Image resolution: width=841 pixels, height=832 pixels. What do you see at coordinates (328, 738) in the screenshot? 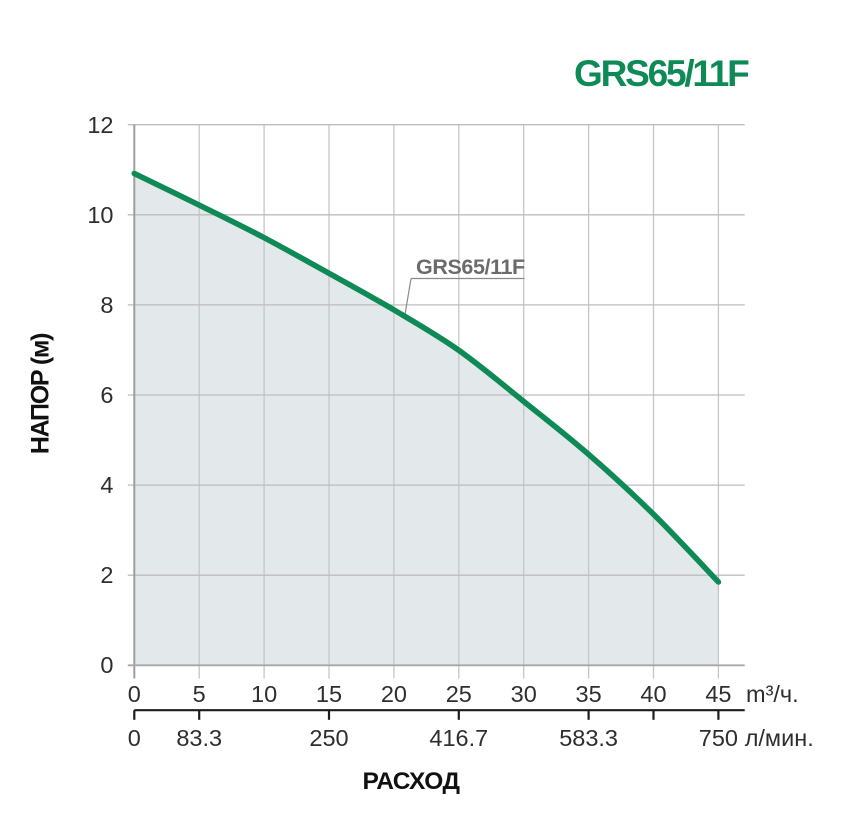
I see `svg-text: 250` at bounding box center [328, 738].